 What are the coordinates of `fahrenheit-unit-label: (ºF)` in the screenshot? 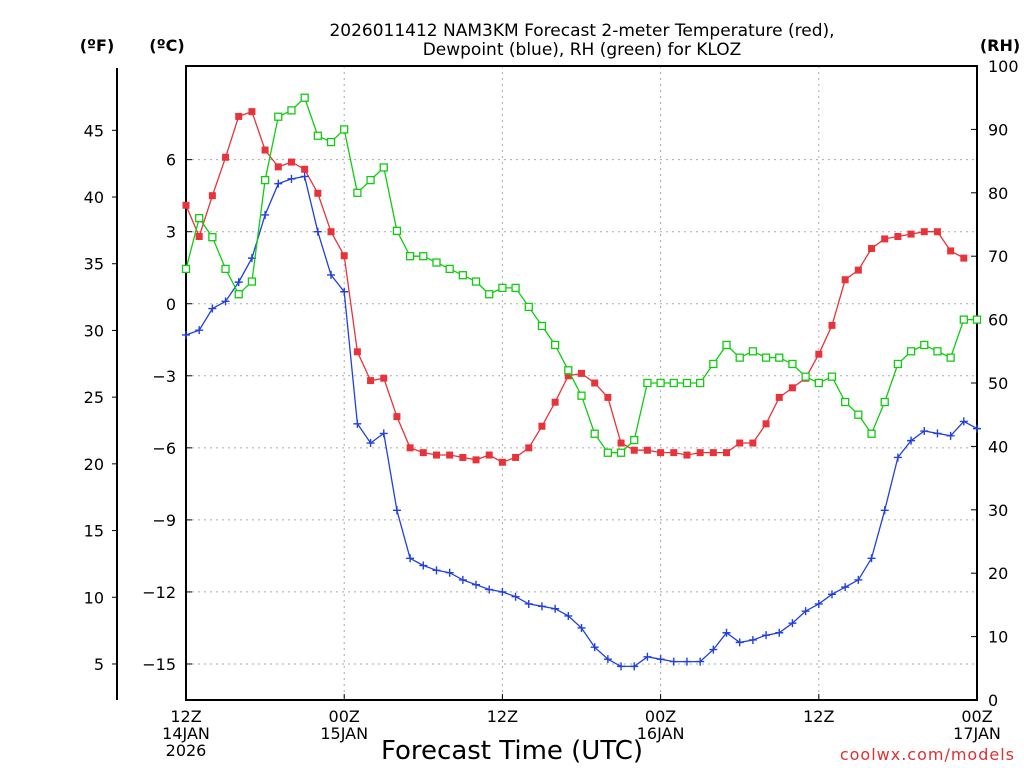 It's located at (97, 45).